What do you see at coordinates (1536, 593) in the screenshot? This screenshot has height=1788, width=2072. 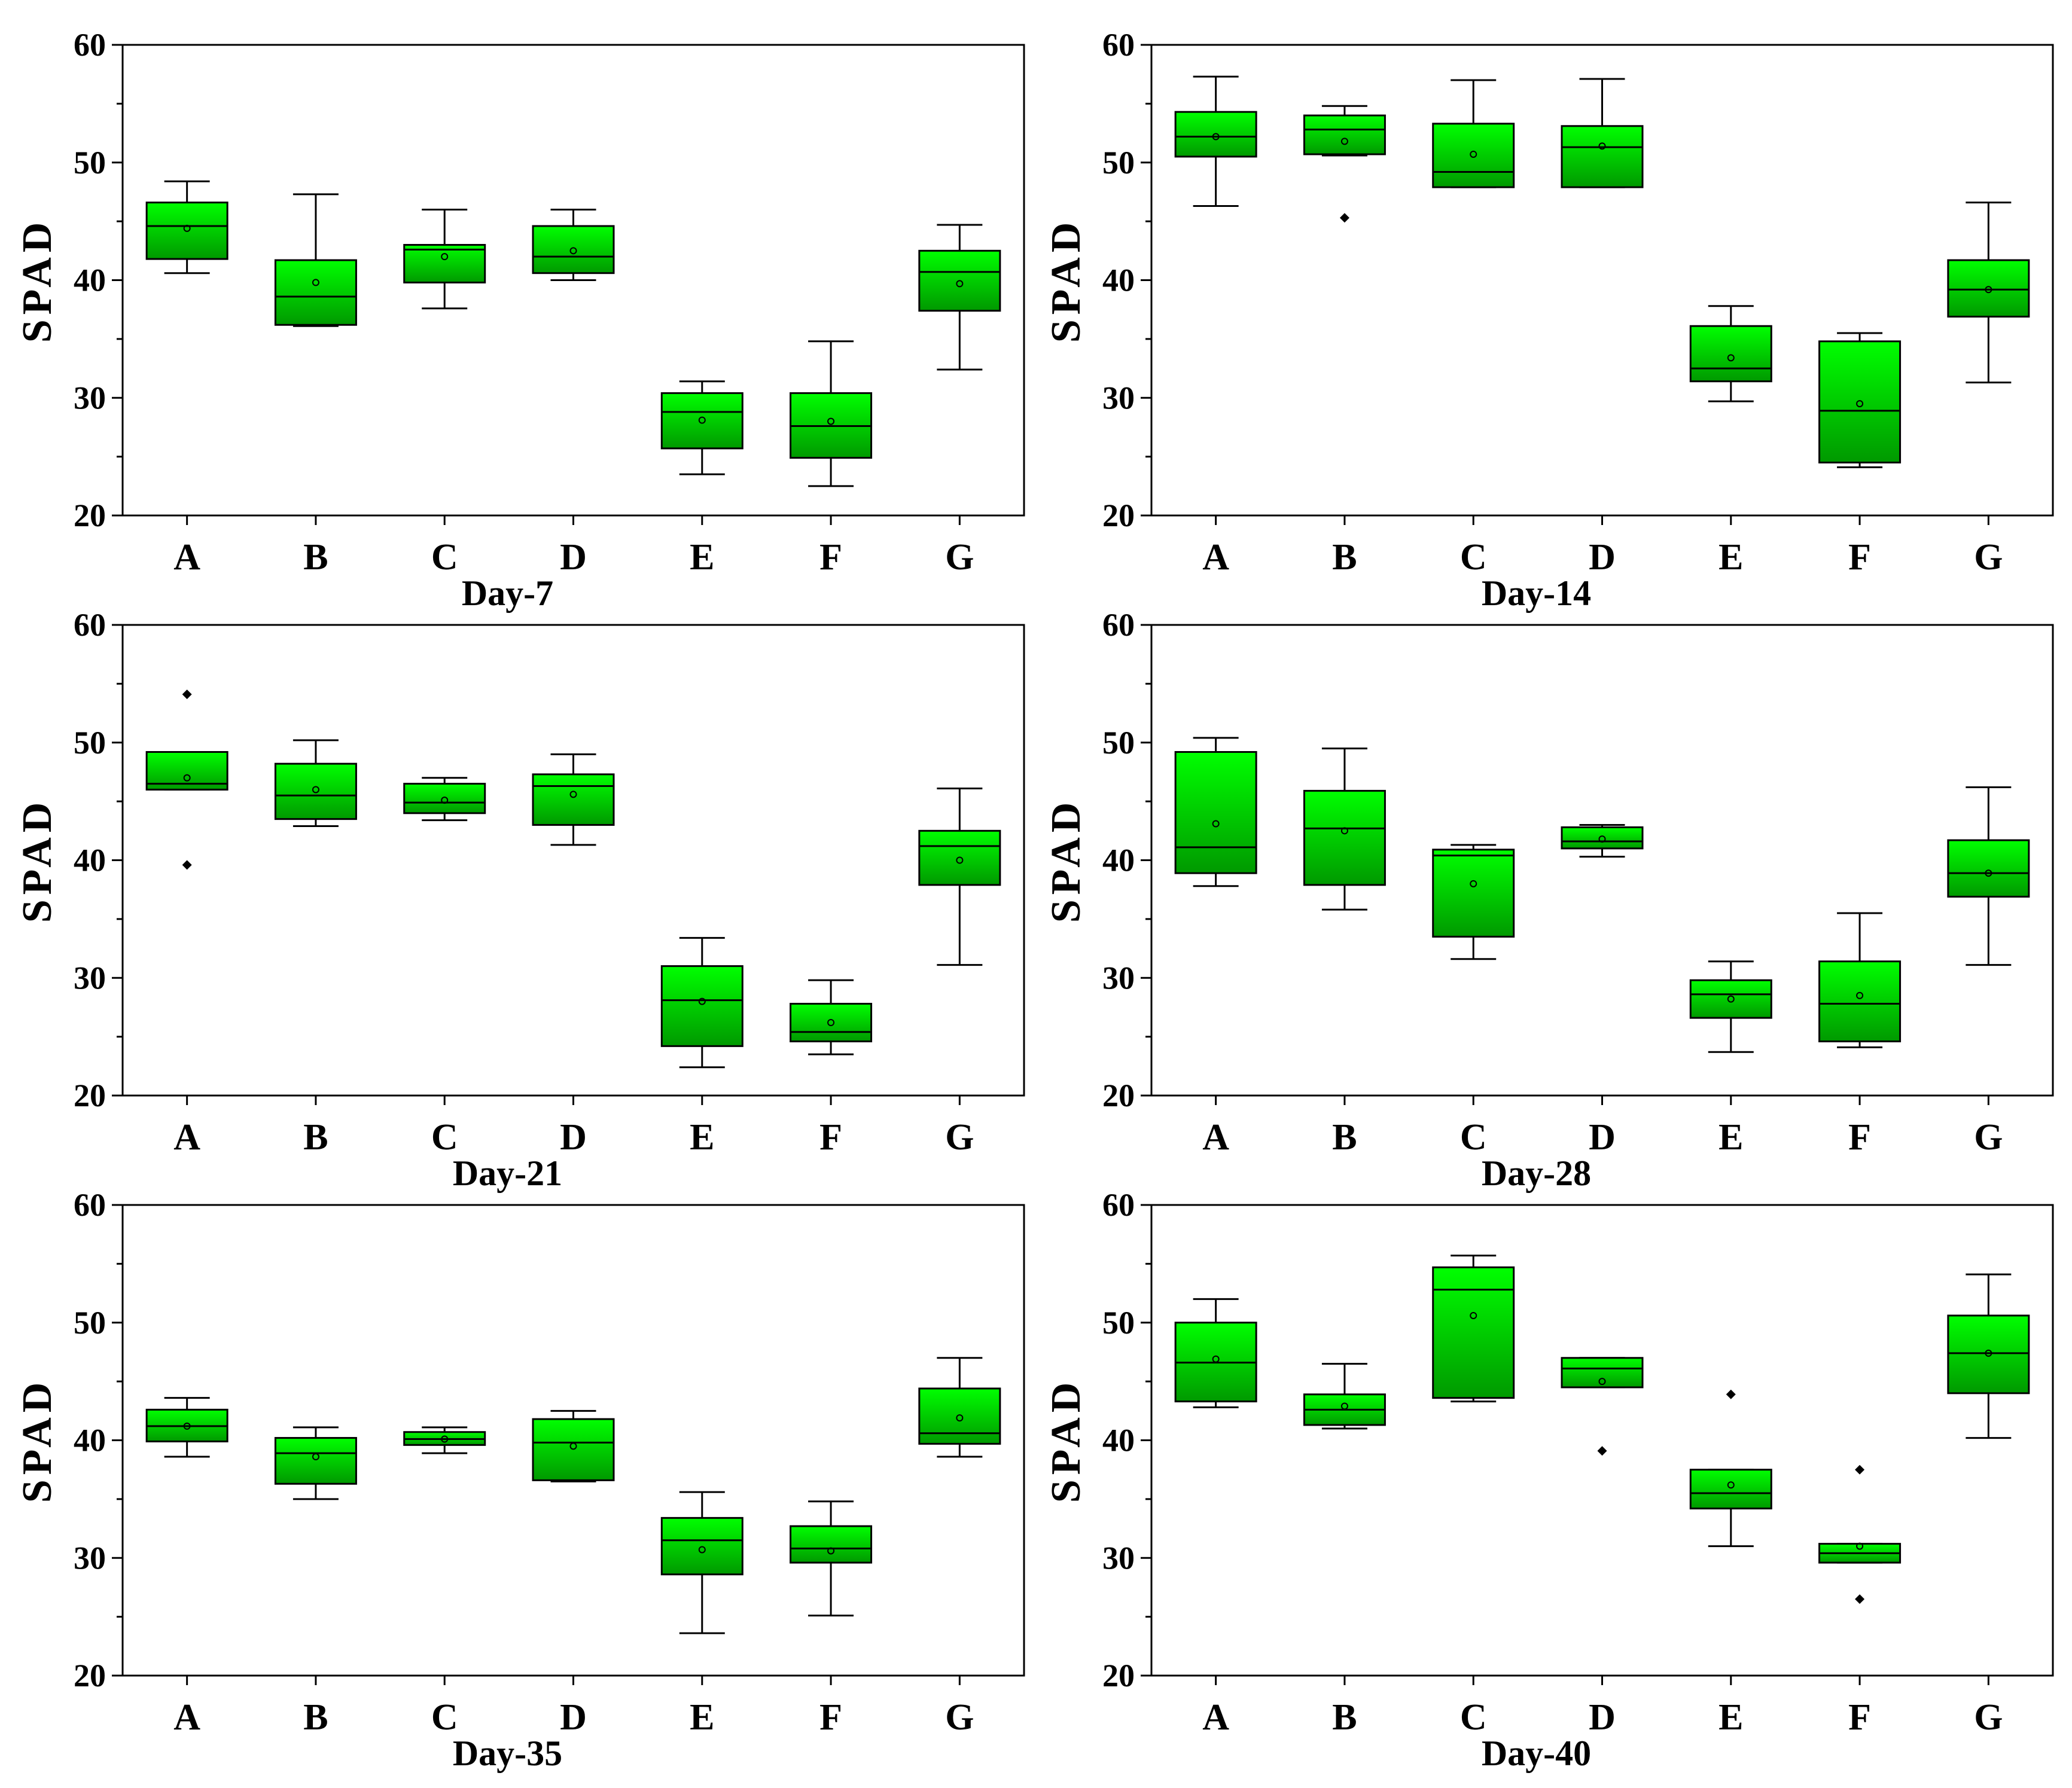 I see `x-axis-title: Day-14` at bounding box center [1536, 593].